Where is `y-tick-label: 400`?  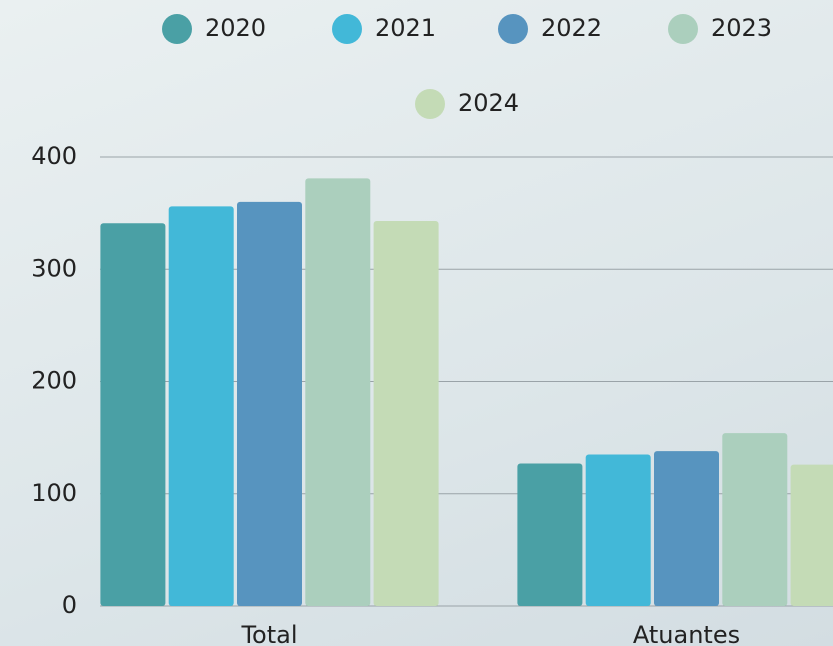
y-tick-label: 400 is located at coordinates (54, 156).